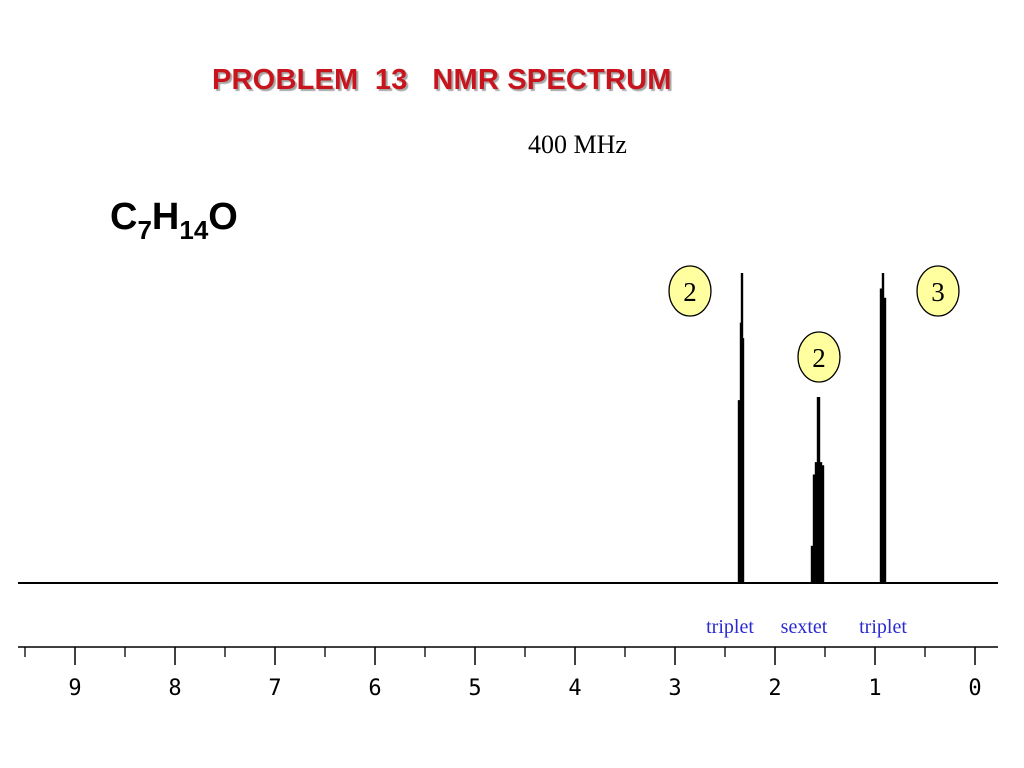  I want to click on integration-value-2: 2, so click(819, 358).